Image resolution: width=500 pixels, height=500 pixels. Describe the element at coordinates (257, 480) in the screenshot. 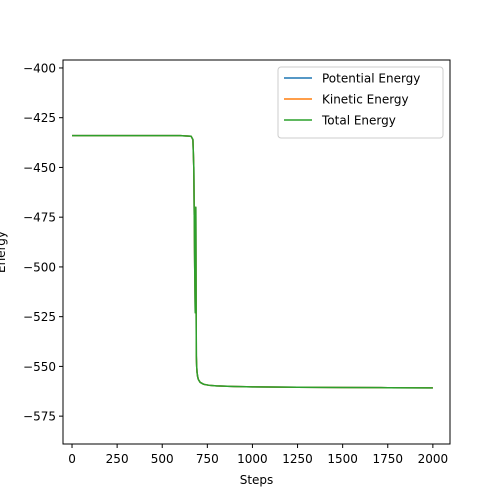

I see `x-axis-label: Steps` at that location.